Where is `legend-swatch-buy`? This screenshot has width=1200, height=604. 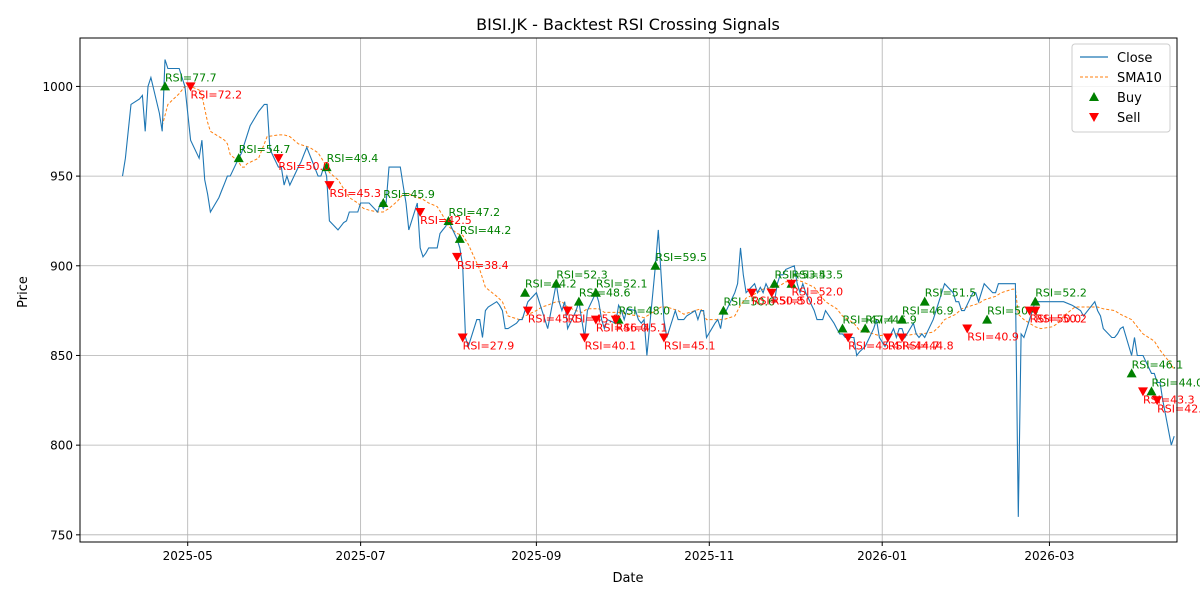 legend-swatch-buy is located at coordinates (1094, 96).